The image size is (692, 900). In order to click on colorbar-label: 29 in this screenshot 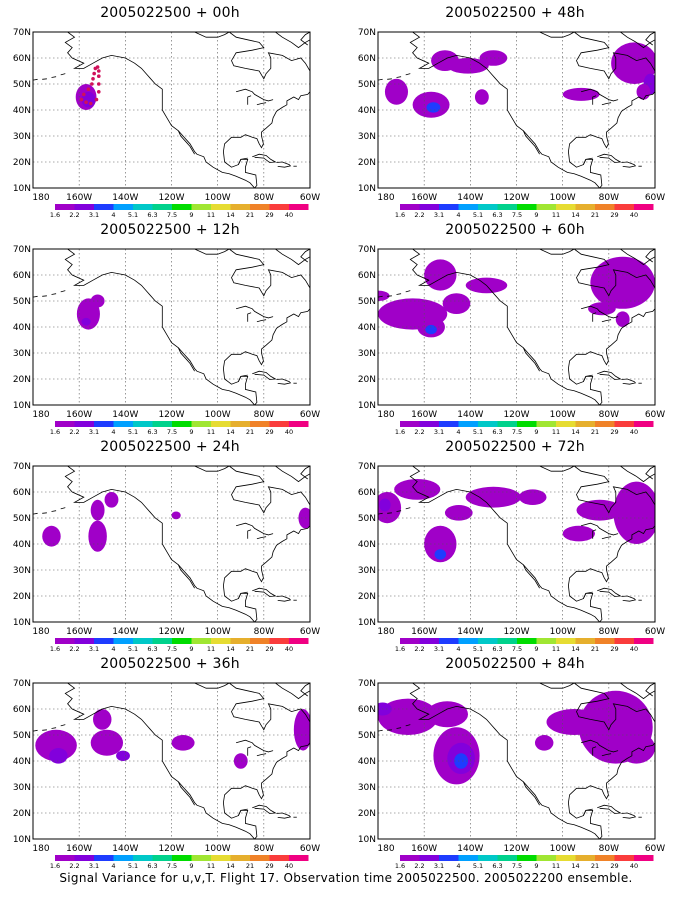, I will do `click(269, 866)`.